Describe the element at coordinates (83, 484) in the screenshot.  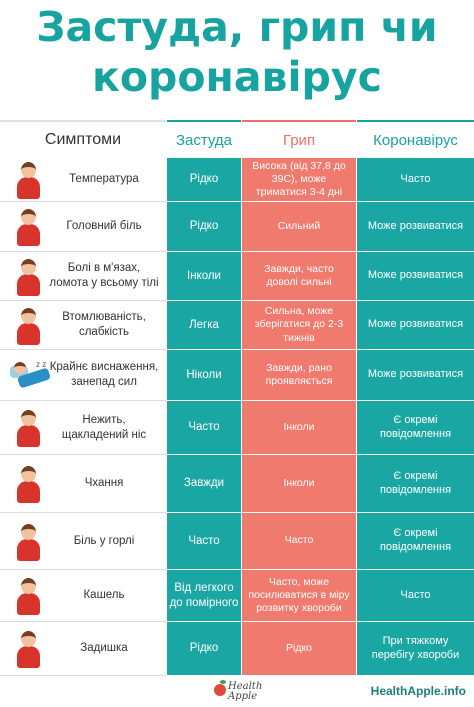
I see `symptom-cell: Чхання` at that location.